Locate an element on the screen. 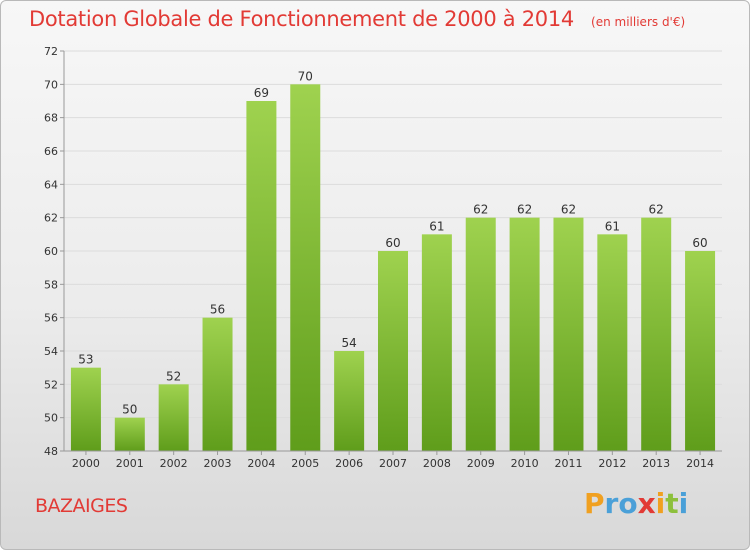  value-label: 70 is located at coordinates (305, 76).